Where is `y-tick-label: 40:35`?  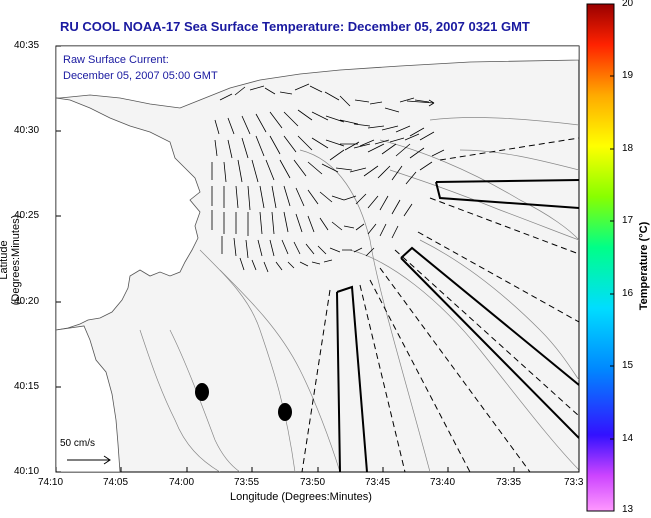 y-tick-label: 40:35 is located at coordinates (27, 45).